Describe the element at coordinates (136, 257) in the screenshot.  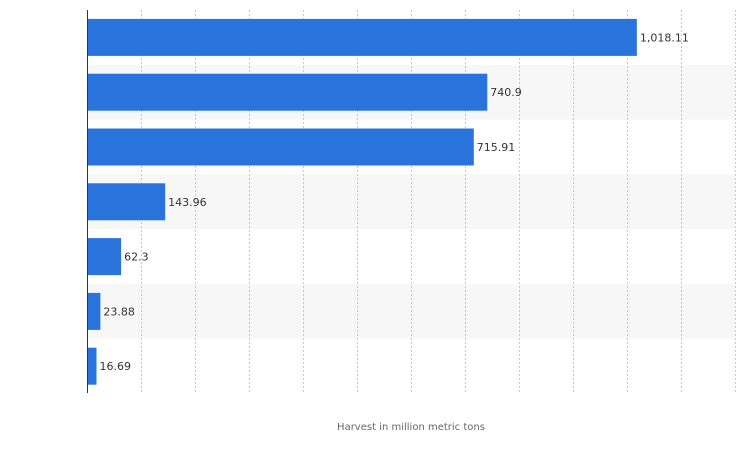
I see `data-label: 62.3` at that location.